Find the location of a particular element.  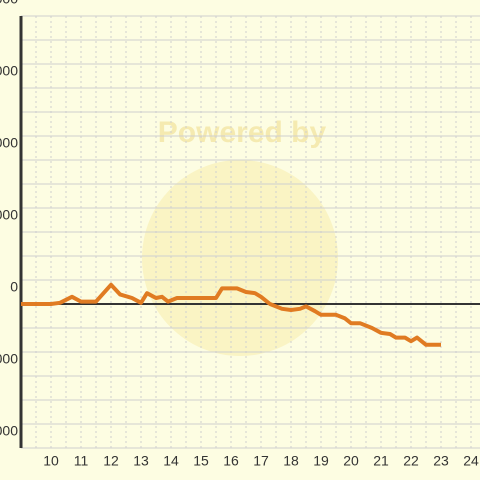

x-tick-label: 13 is located at coordinates (141, 461).